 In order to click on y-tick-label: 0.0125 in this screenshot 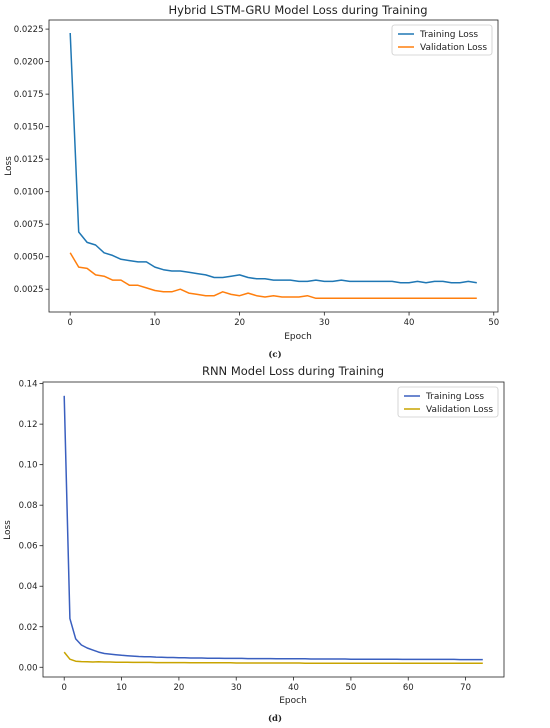, I will do `click(29, 160)`.